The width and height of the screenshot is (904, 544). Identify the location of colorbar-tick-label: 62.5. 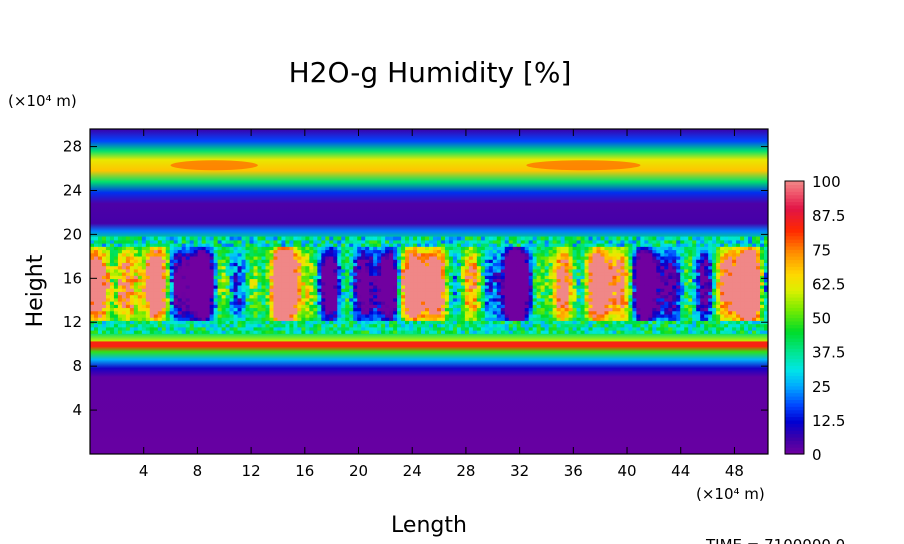
(828, 284).